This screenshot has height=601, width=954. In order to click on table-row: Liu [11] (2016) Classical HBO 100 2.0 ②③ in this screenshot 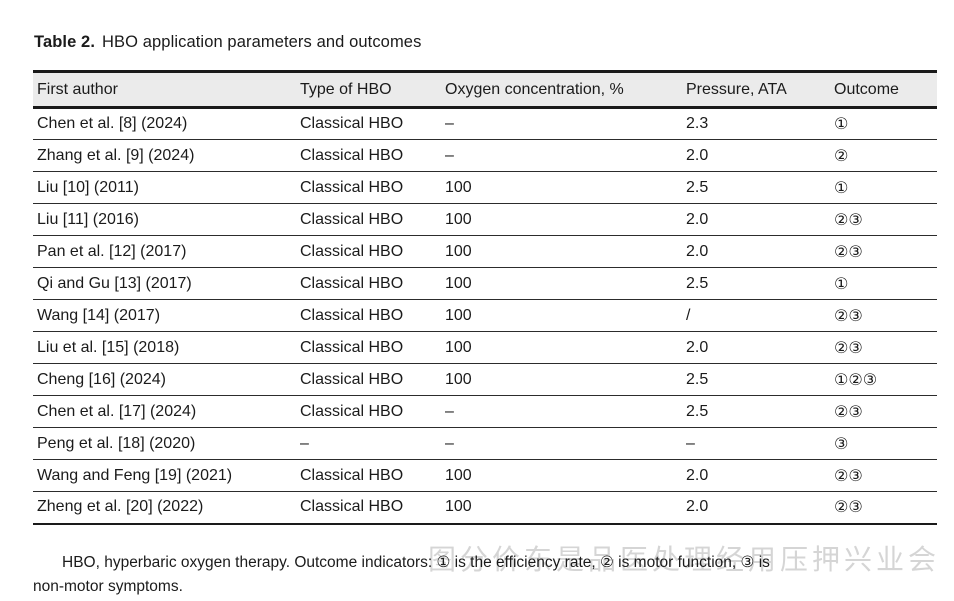, I will do `click(485, 220)`.